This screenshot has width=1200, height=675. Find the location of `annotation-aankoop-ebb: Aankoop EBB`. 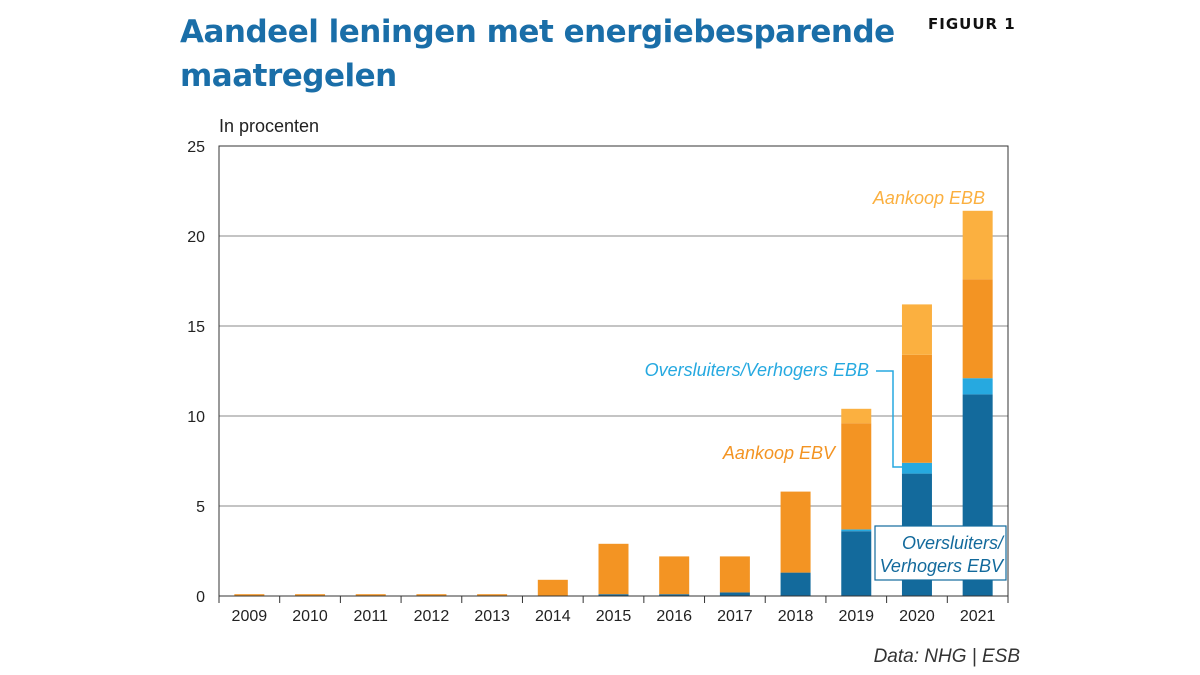

annotation-aankoop-ebb: Aankoop EBB is located at coordinates (928, 198).